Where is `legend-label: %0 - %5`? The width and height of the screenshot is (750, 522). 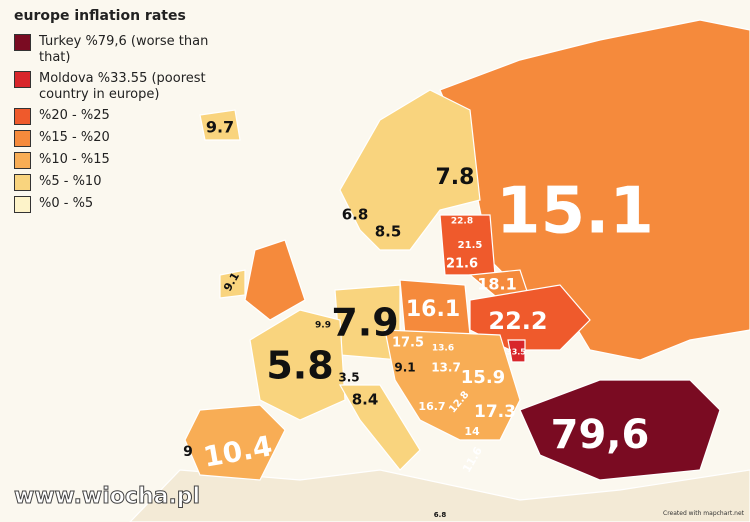
legend-label: %0 - %5 is located at coordinates (66, 203).